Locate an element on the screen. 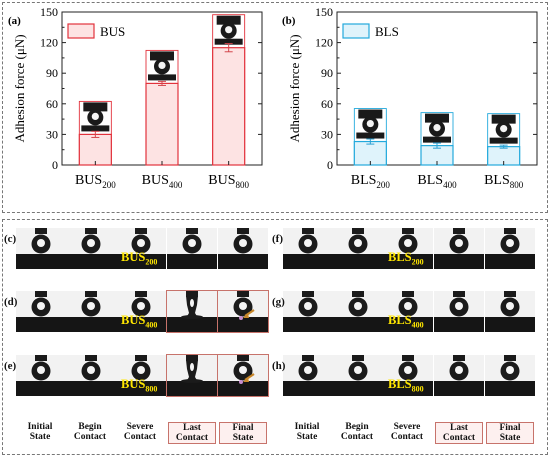 Image resolution: width=550 pixels, height=458 pixels. bar is located at coordinates (229, 106).